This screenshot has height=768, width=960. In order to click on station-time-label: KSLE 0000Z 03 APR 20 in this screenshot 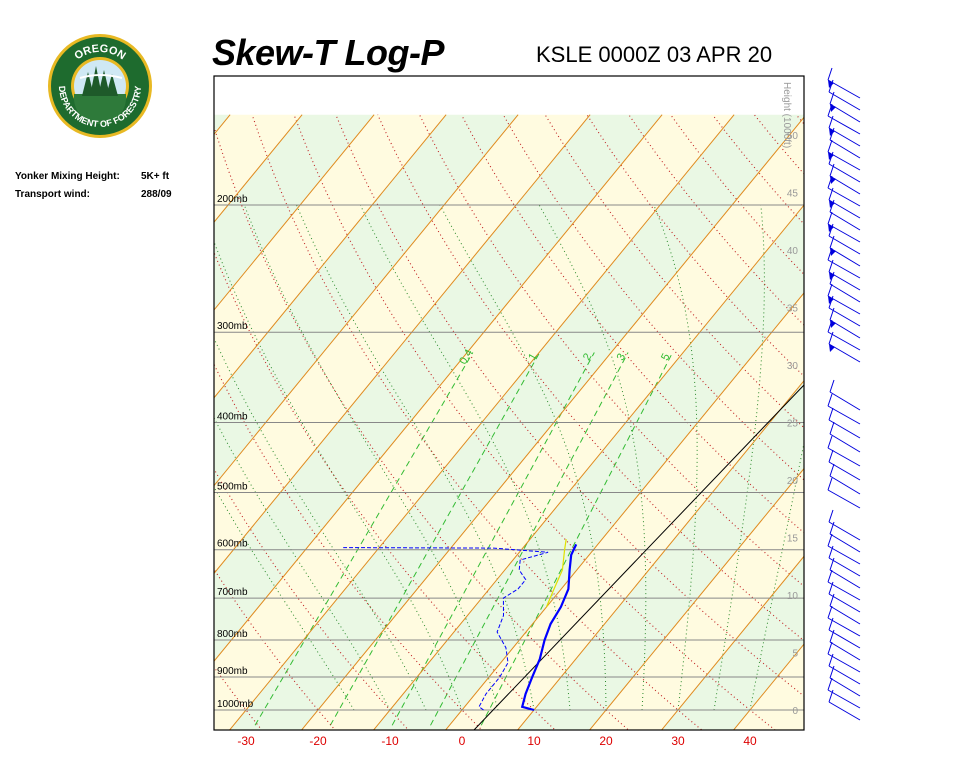, I will do `click(654, 54)`.